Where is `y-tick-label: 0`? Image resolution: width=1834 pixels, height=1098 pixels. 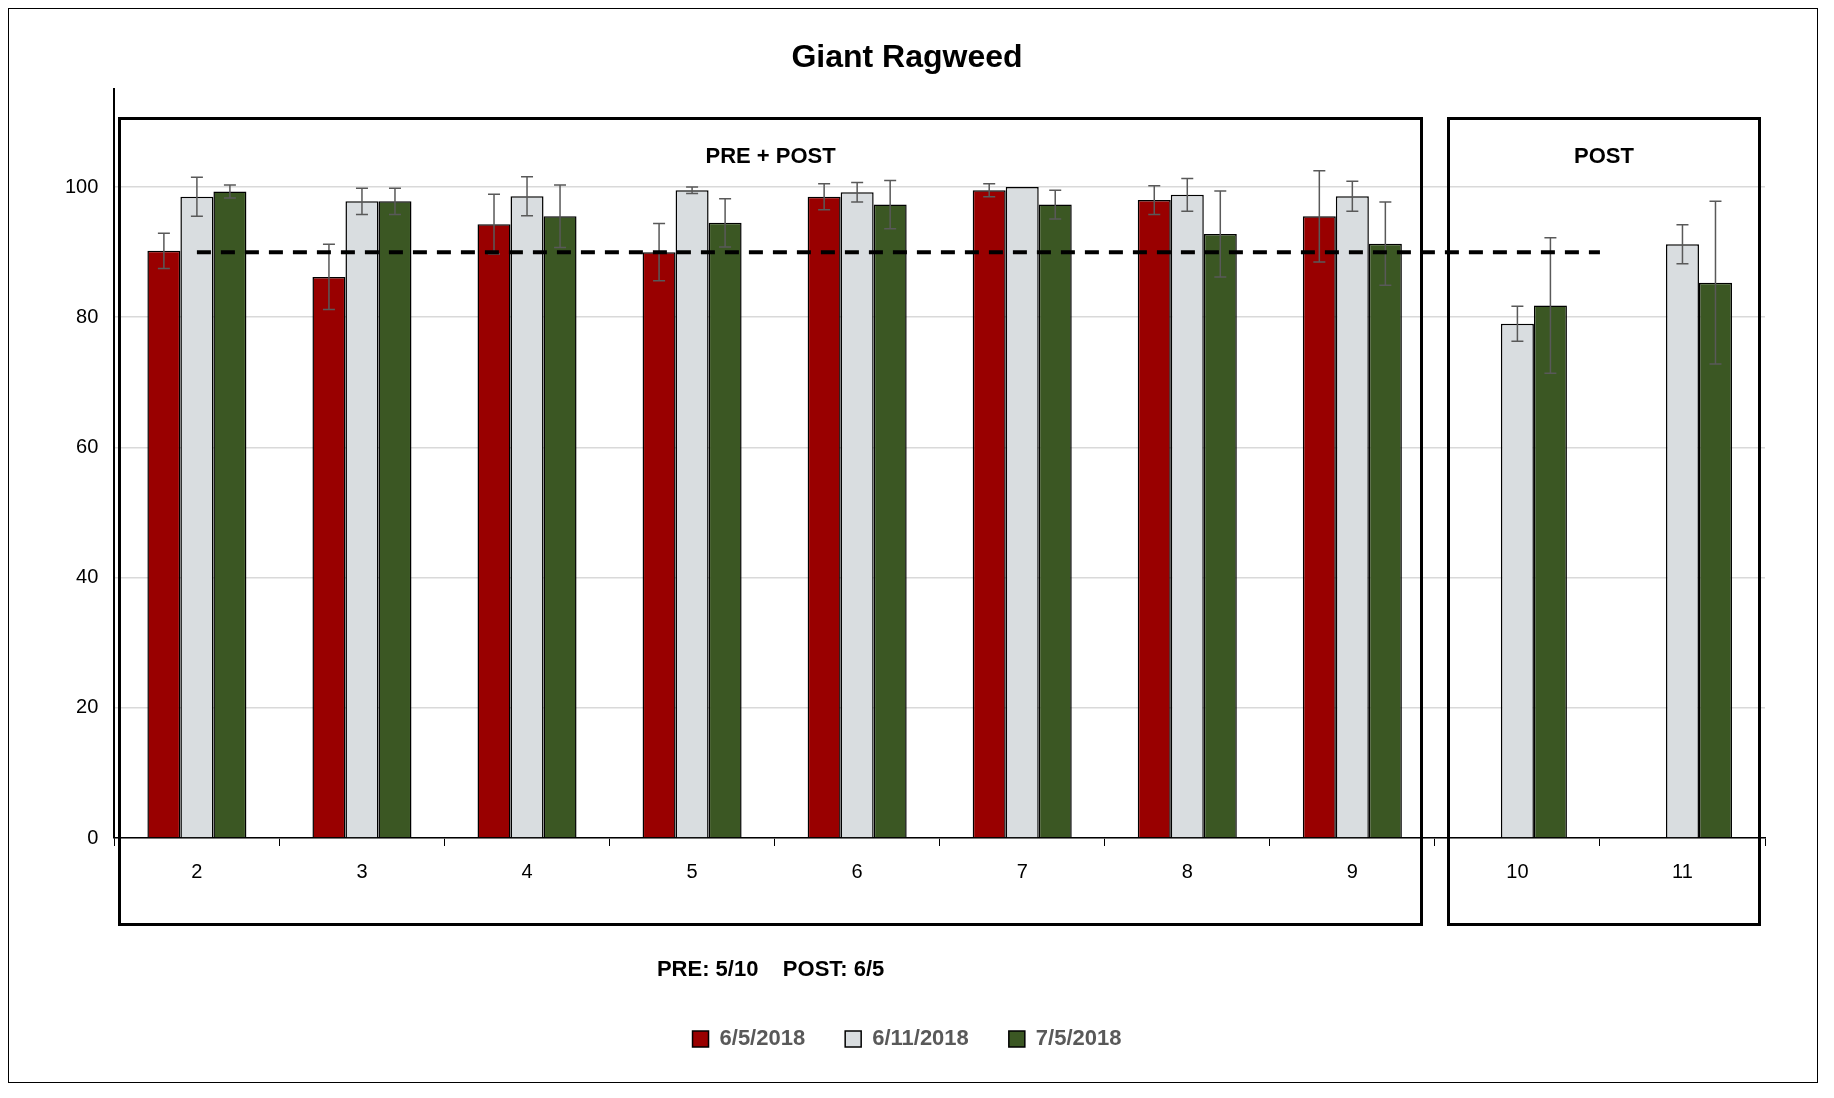 y-tick-label: 0 is located at coordinates (93, 836).